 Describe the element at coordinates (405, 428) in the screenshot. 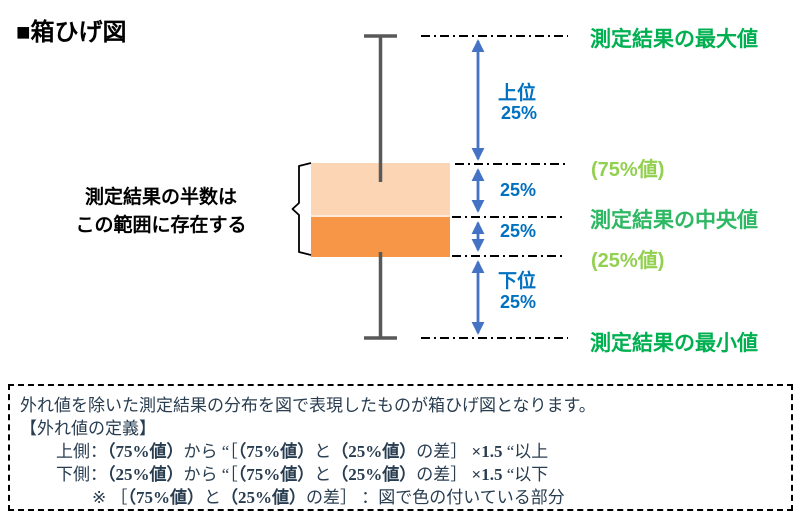

I see `note-line: 【外れ値の定義】` at that location.